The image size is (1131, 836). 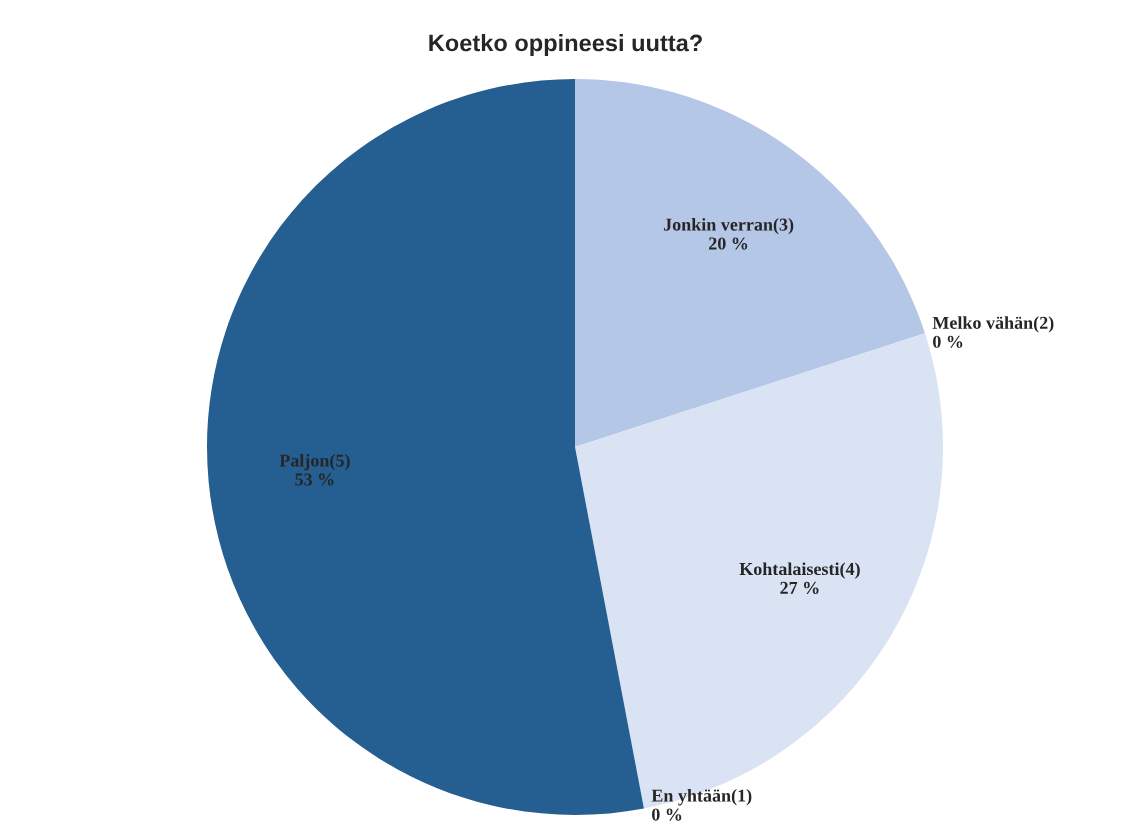 What do you see at coordinates (314, 462) in the screenshot?
I see `slice-label: Paljon(5)` at bounding box center [314, 462].